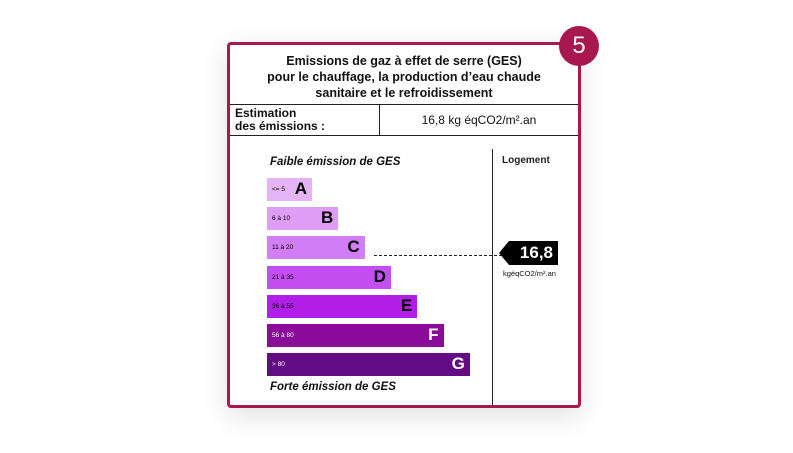 The width and height of the screenshot is (793, 453). I want to click on ges-title-line-1: Emissions de gaz à effet de serre (GES), so click(404, 61).